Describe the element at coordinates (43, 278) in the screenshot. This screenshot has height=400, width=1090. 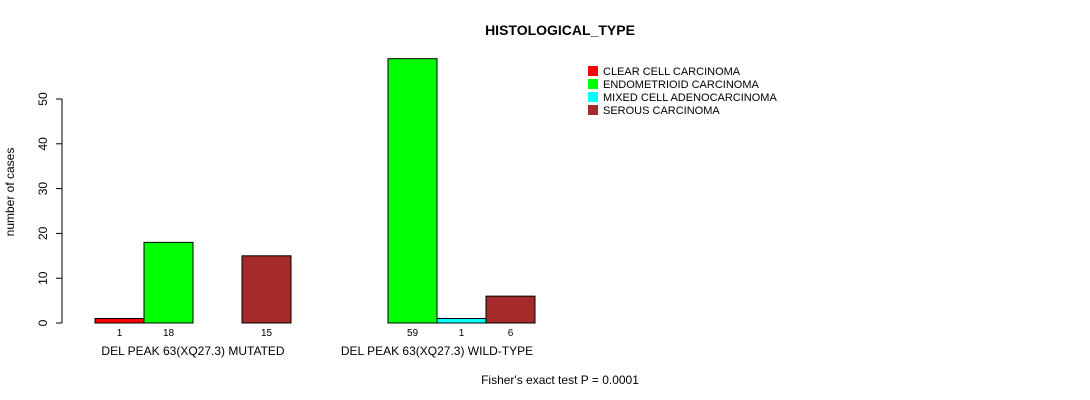
I see `y-tick-label: 10` at that location.